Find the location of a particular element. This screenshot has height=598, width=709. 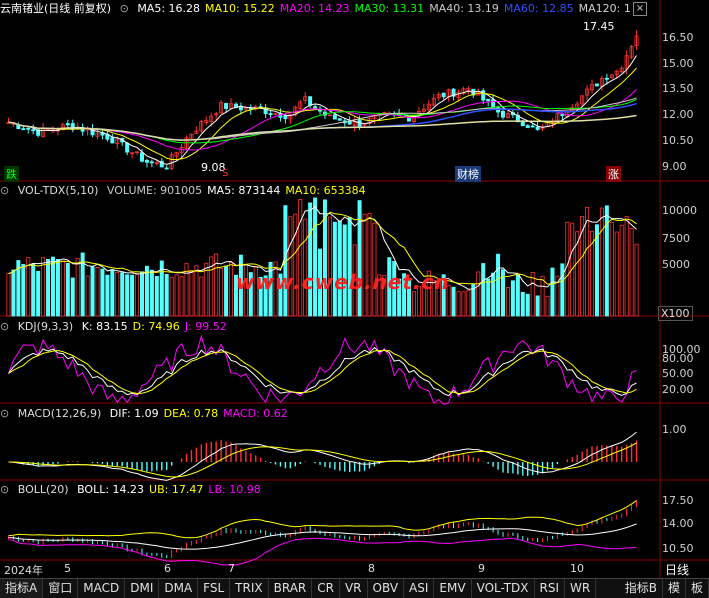

watermark: www.cweb.net.cn is located at coordinates (343, 282).